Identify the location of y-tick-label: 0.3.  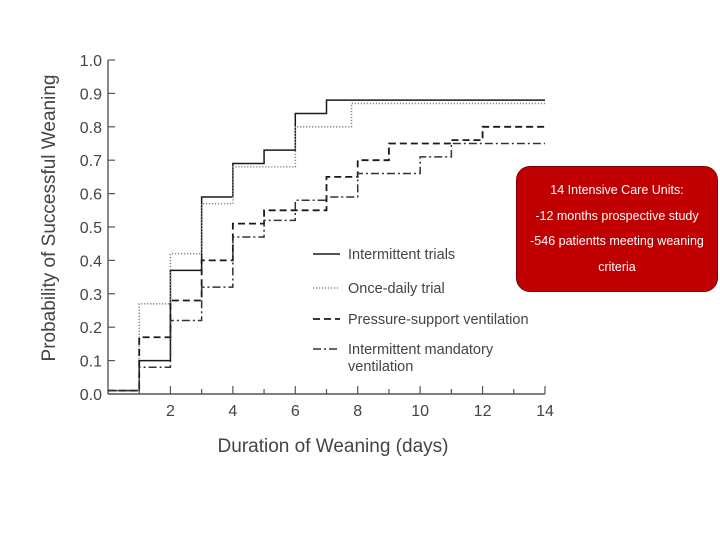
(91, 295).